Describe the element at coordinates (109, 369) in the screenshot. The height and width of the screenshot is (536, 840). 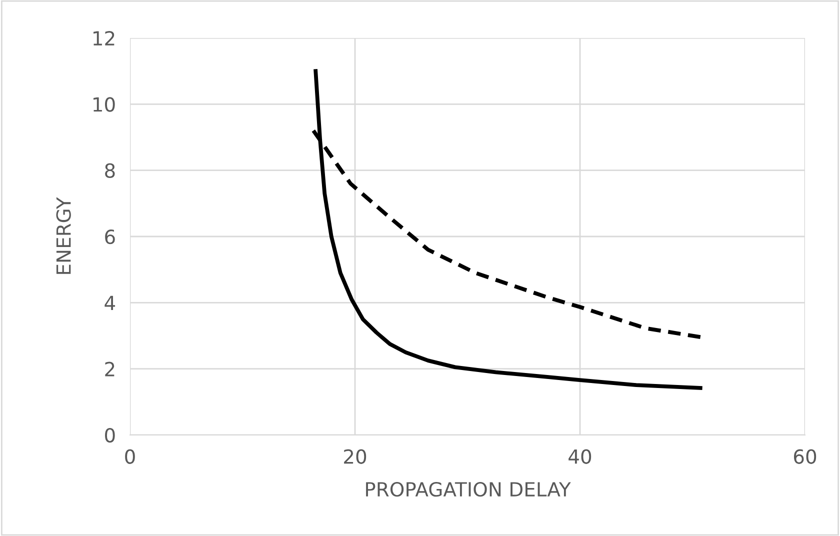
I see `y-tick-label: 2` at that location.